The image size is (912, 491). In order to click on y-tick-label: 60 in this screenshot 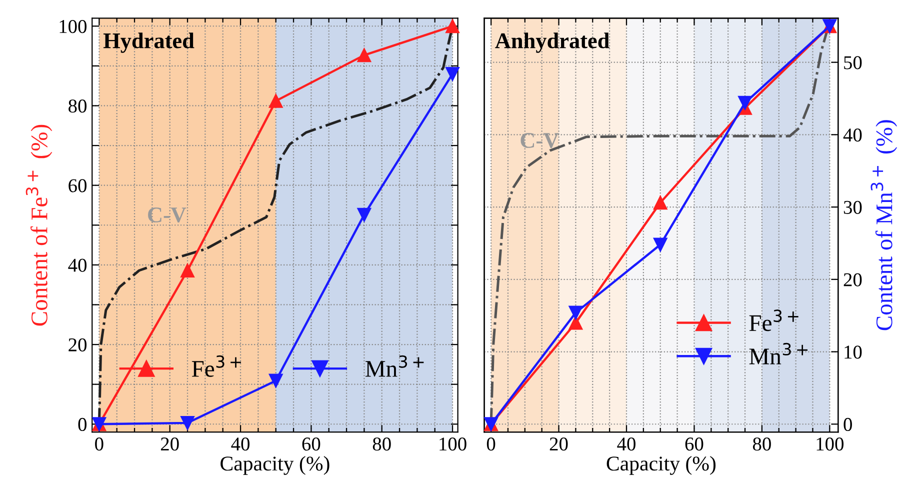, I will do `click(77, 185)`.